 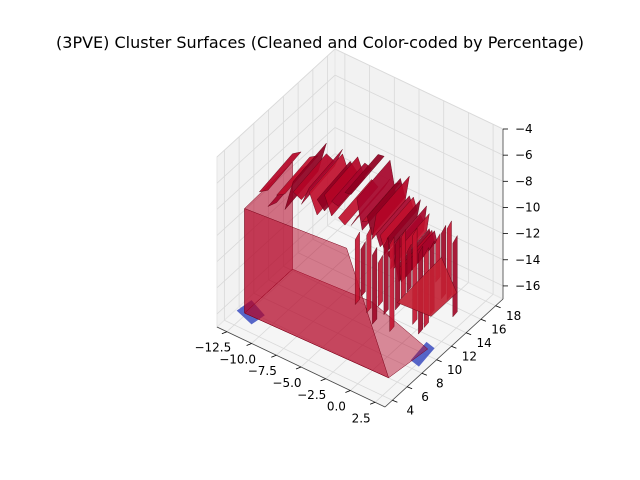 I want to click on x-tick-label: −12.5, so click(x=212, y=348).